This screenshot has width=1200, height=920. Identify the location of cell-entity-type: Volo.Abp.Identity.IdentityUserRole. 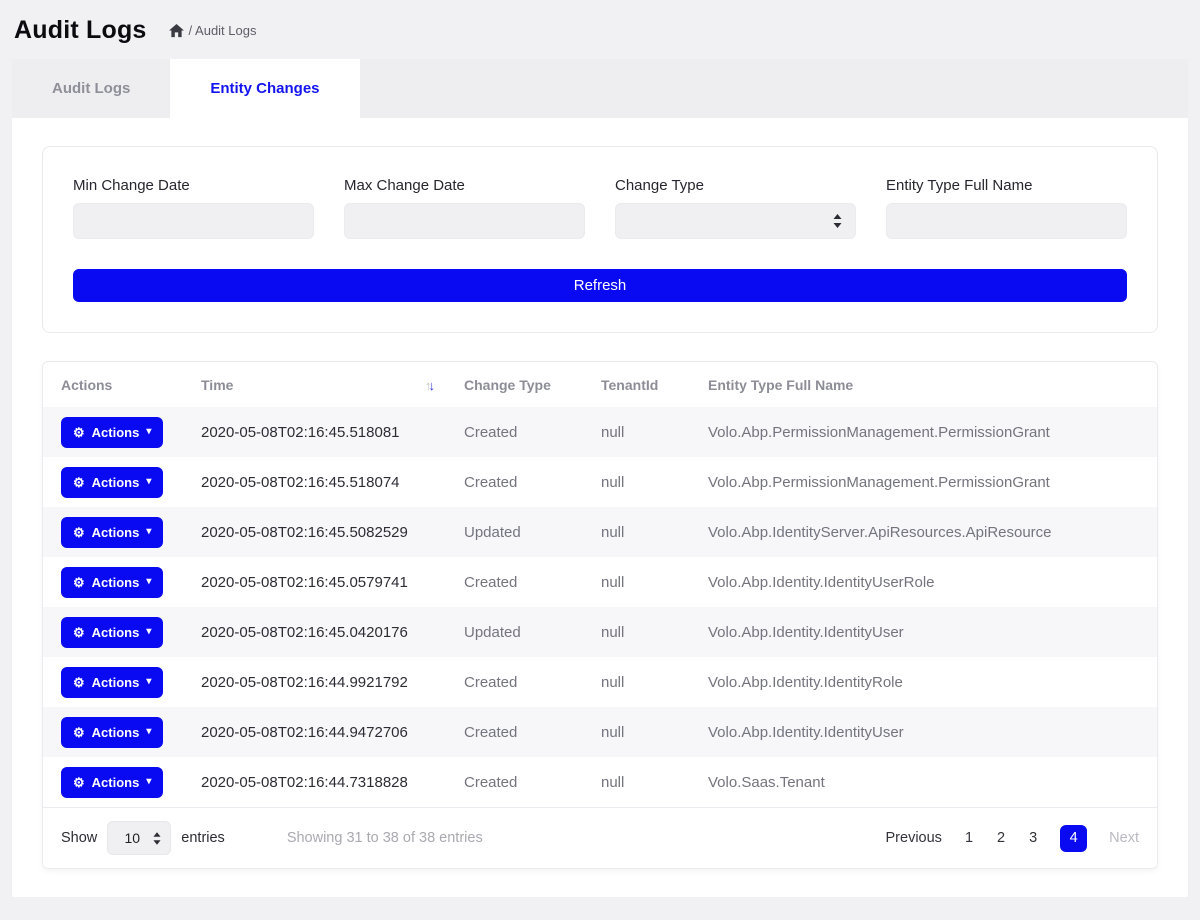
(821, 582).